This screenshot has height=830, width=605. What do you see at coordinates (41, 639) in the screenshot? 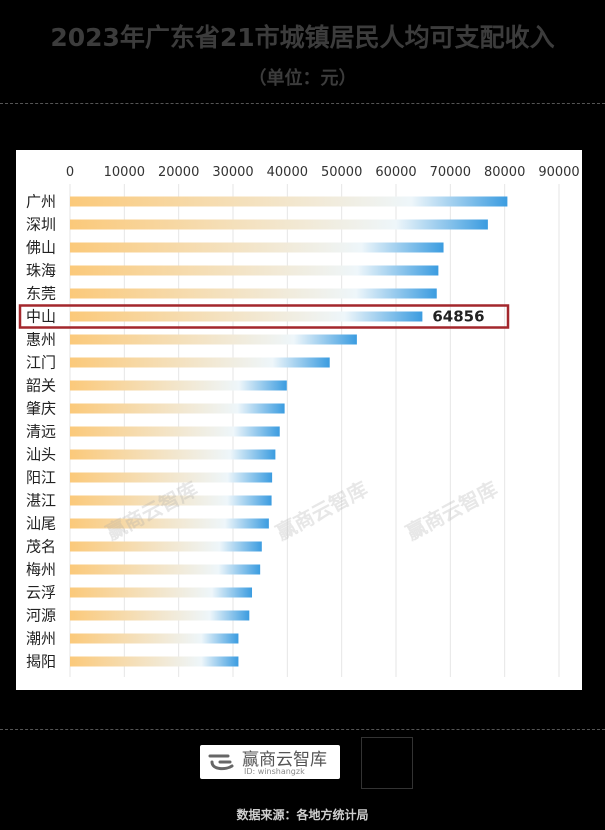
I see `category-label: 潮州` at bounding box center [41, 639].